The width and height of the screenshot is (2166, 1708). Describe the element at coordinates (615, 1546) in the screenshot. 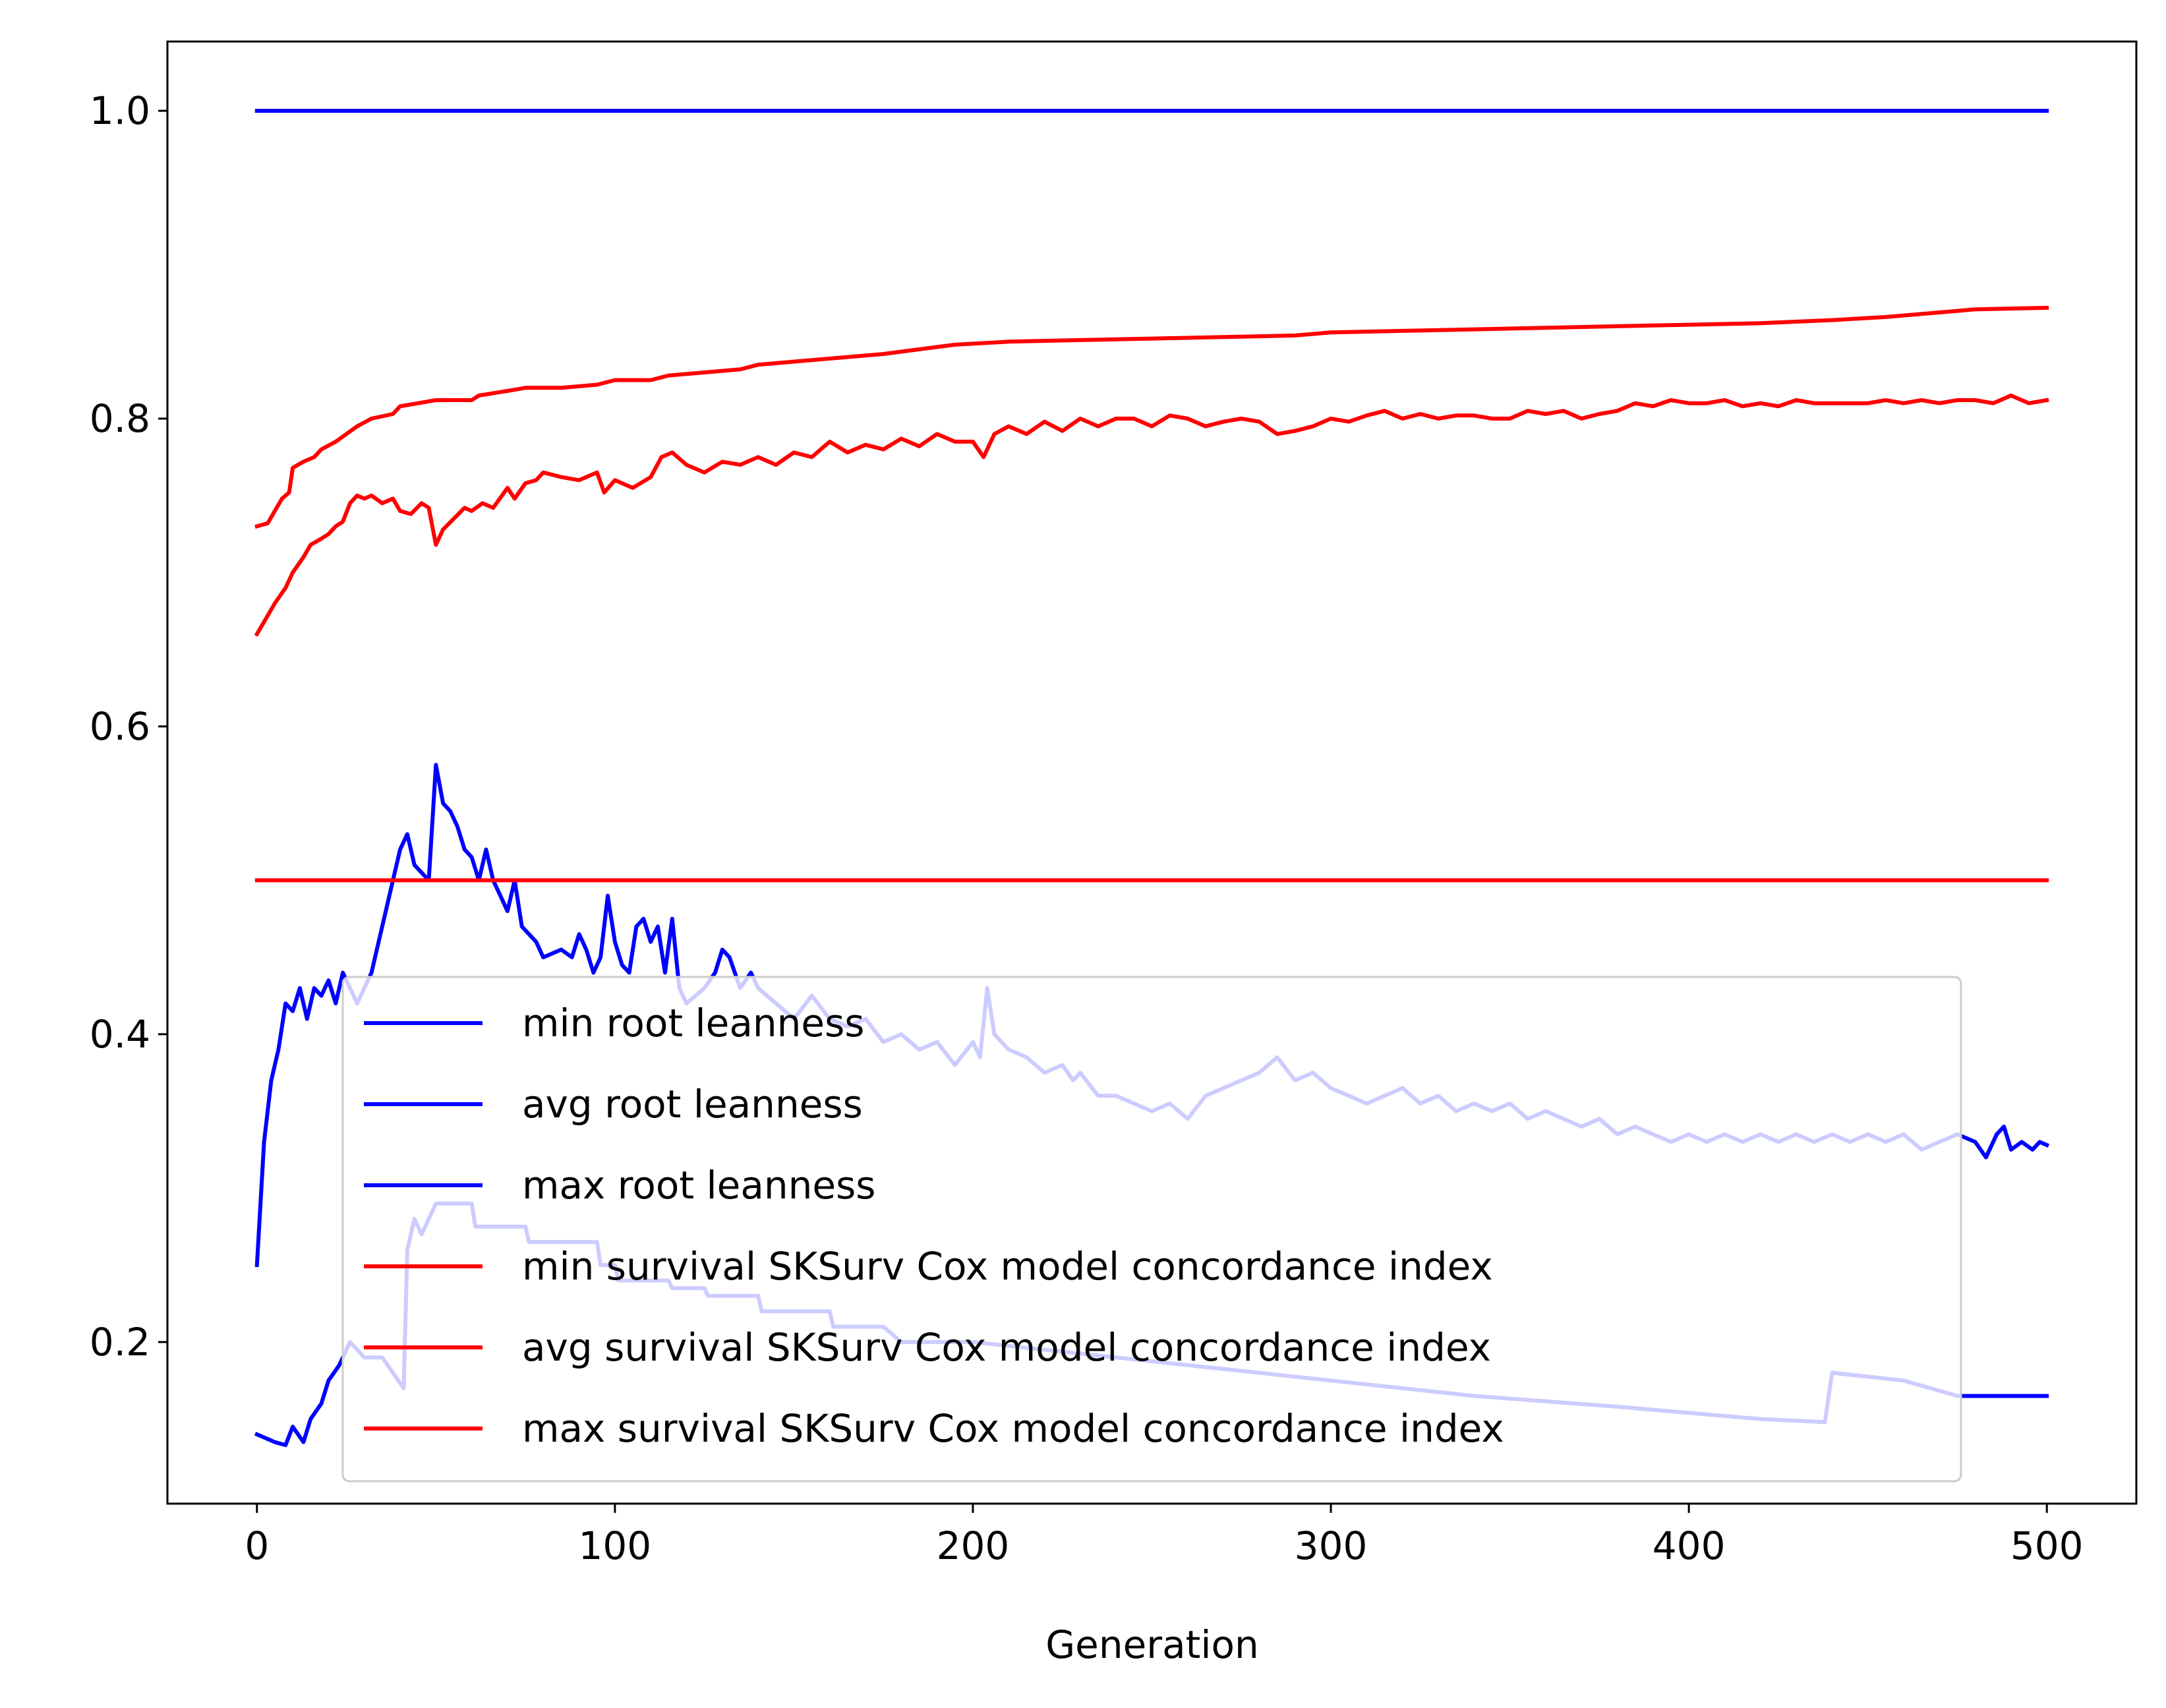

I see `x-tick-label: 100` at that location.